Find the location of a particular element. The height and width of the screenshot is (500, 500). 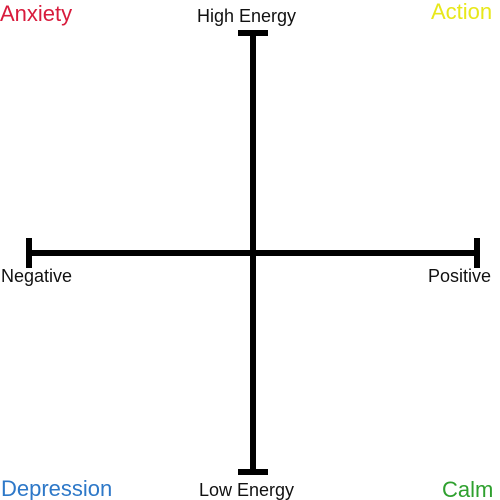

action-quadrant-label: Action is located at coordinates (462, 12).